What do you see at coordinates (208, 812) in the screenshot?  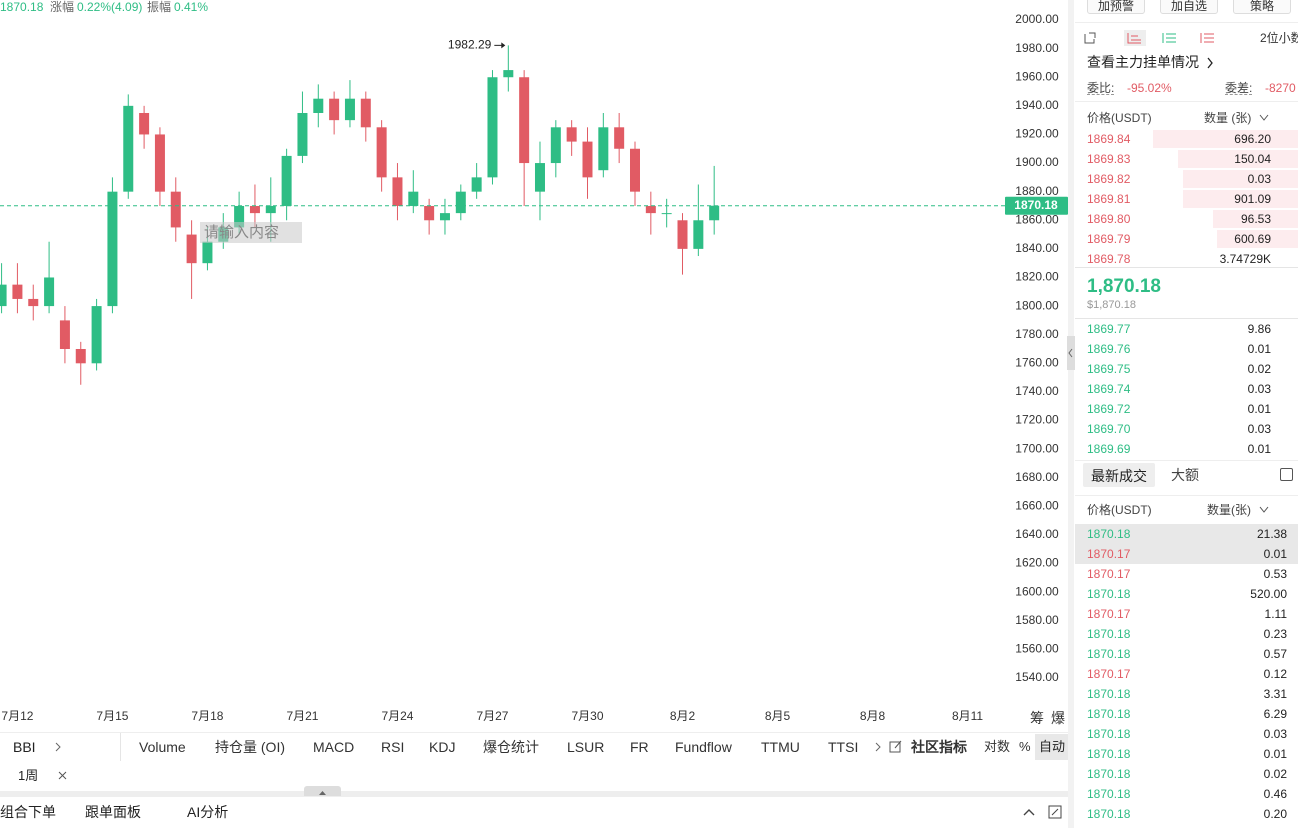 I see `bottom-tab: AI分析` at bounding box center [208, 812].